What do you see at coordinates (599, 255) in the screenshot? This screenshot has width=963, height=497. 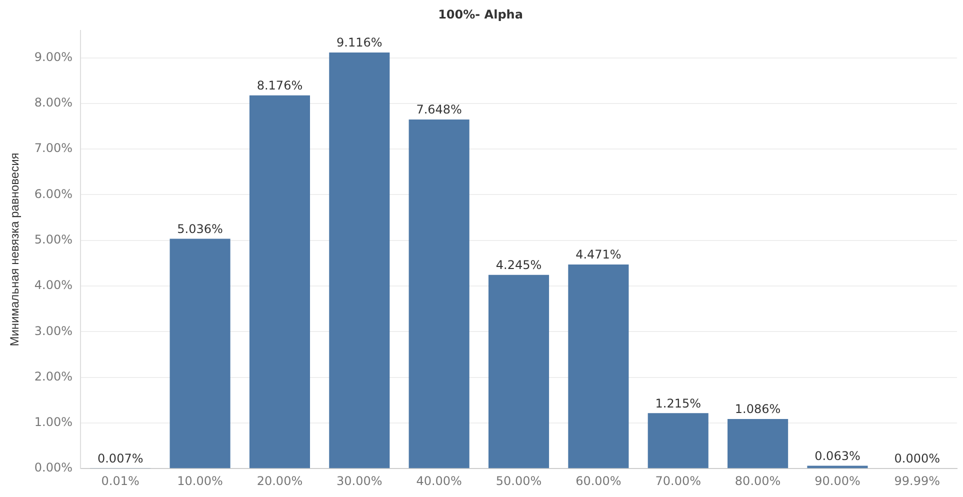 I see `data-label: 4.471%` at bounding box center [599, 255].